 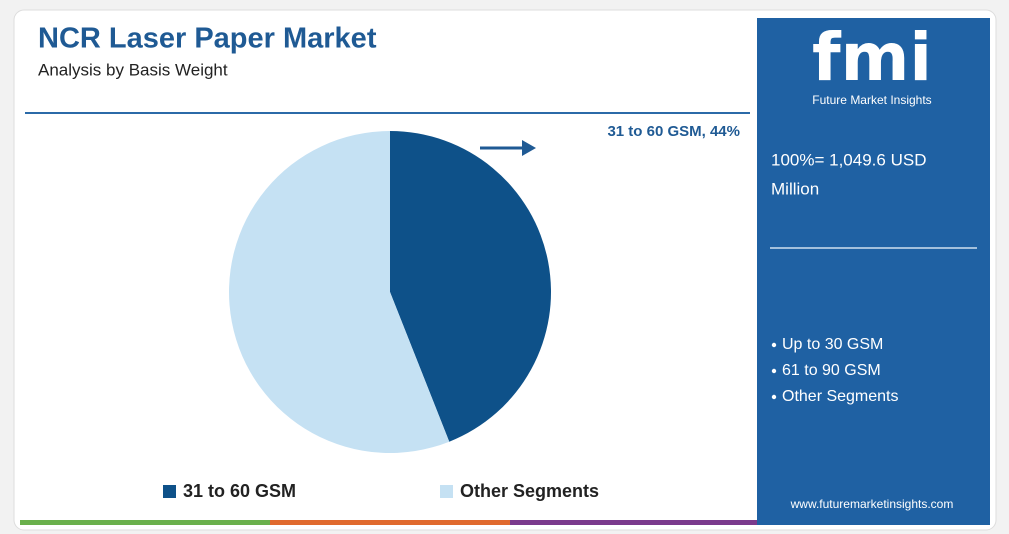 What do you see at coordinates (529, 491) in the screenshot?
I see `legend-label: Other Segments` at bounding box center [529, 491].